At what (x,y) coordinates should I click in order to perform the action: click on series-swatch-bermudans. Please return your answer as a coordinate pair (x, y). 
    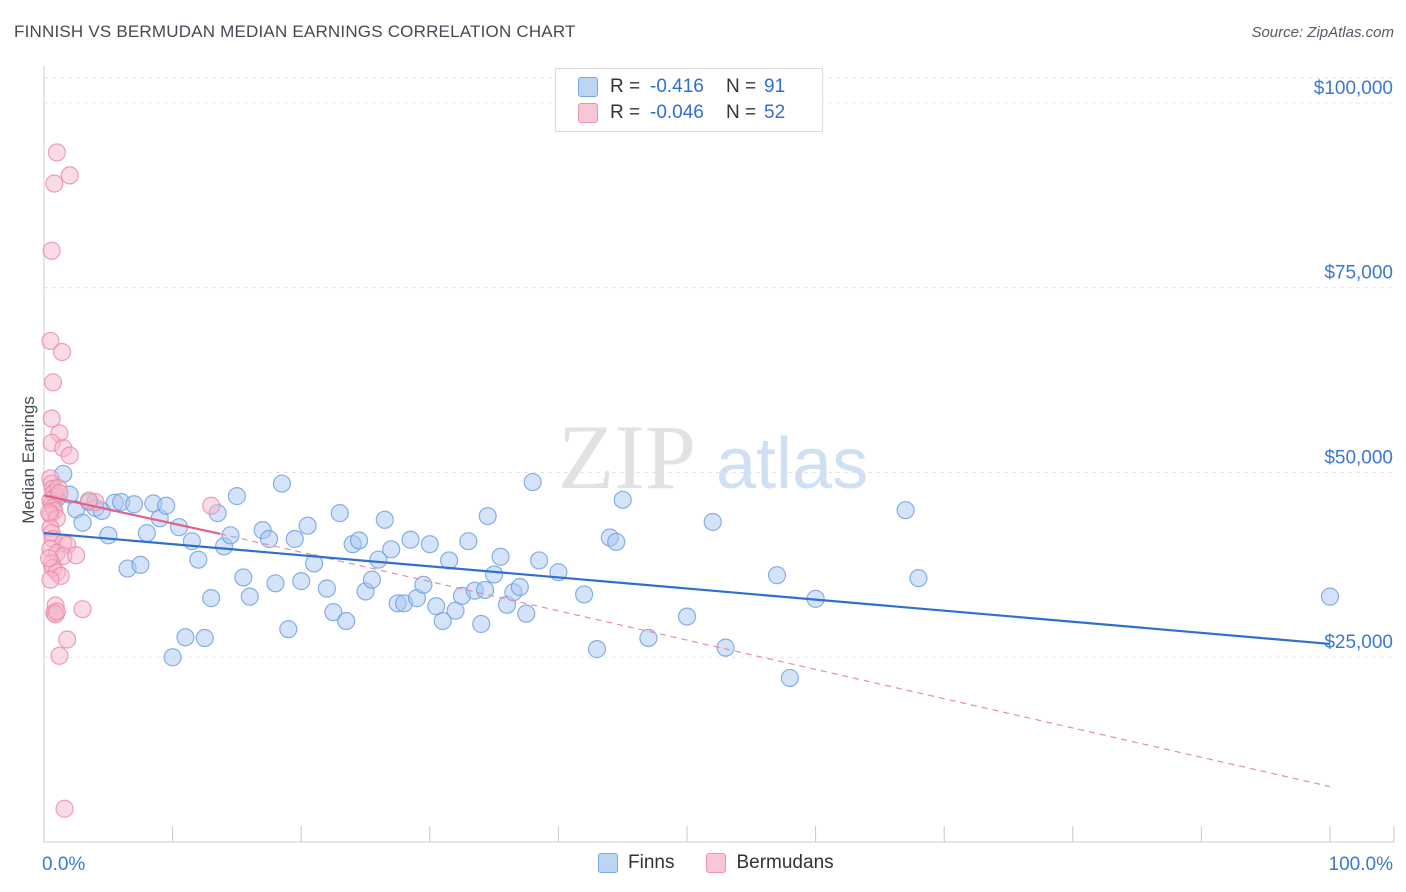
    Looking at the image, I should click on (716, 863).